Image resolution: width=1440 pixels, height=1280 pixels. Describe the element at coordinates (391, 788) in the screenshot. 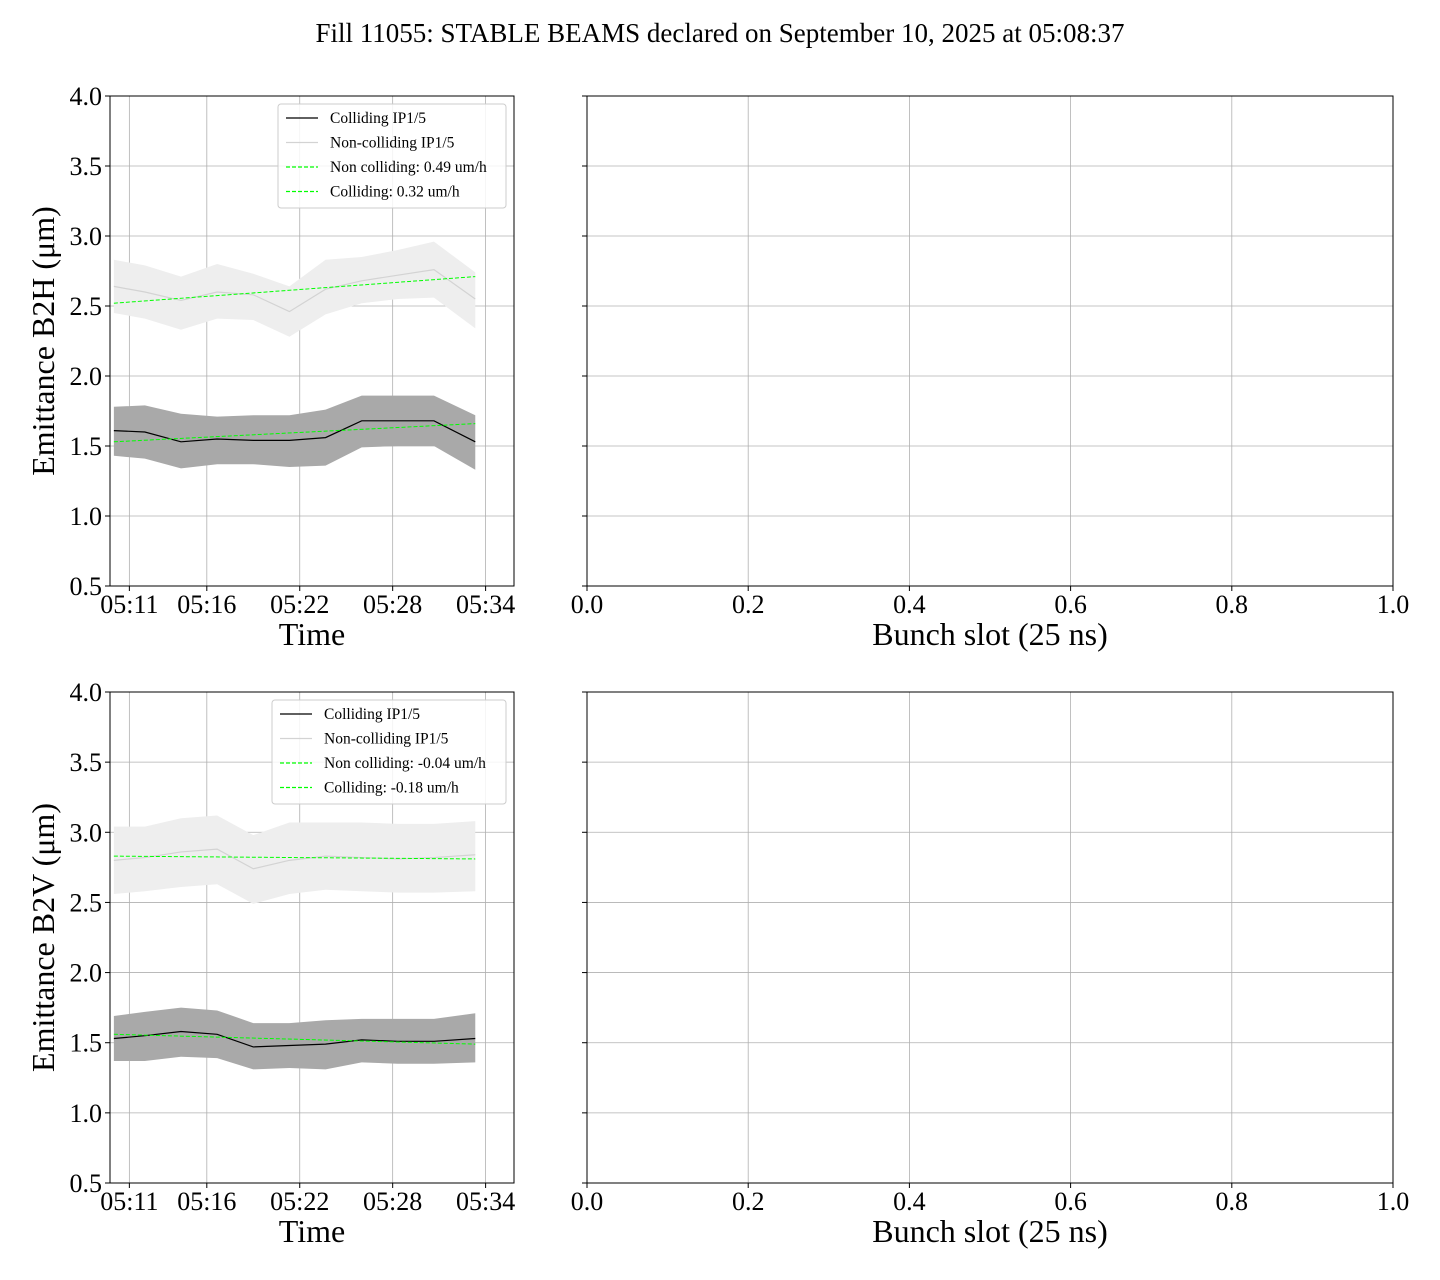

I see `legend-entry: Colliding: -0.18 um/h` at that location.